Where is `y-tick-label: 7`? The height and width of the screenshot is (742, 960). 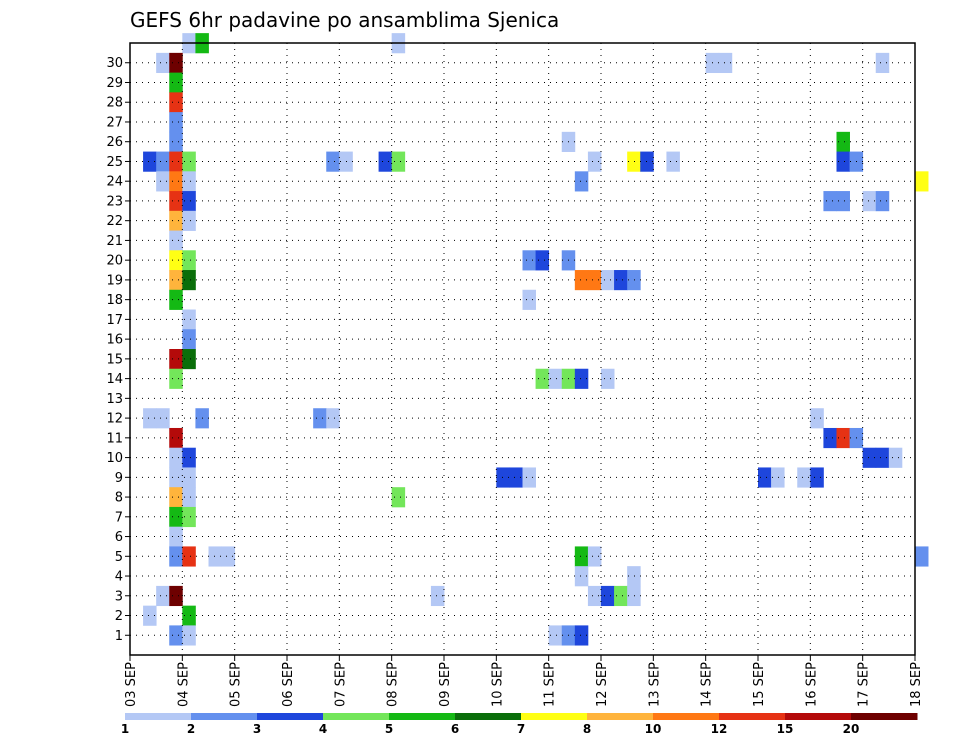 y-tick-label: 7 is located at coordinates (119, 517).